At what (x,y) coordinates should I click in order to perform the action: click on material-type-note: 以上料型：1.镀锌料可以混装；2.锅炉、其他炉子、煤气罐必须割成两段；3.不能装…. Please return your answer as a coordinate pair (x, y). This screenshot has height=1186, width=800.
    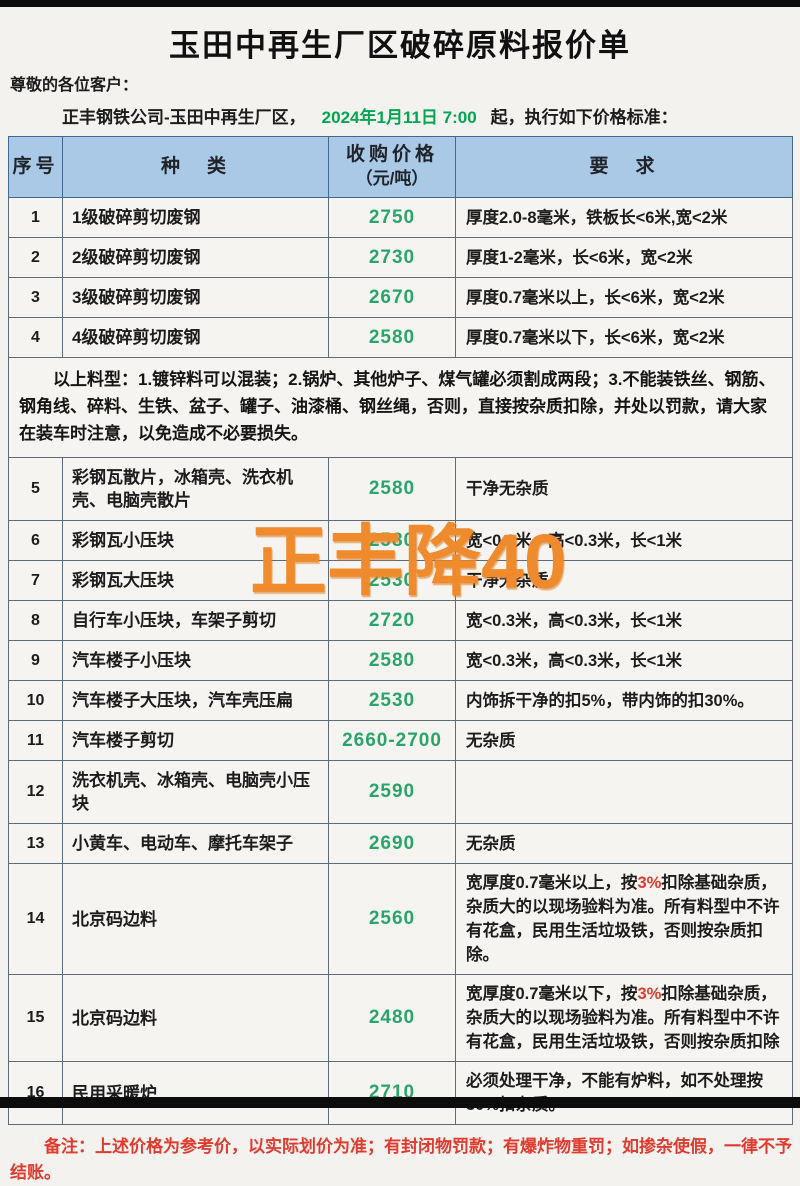
    Looking at the image, I should click on (400, 407).